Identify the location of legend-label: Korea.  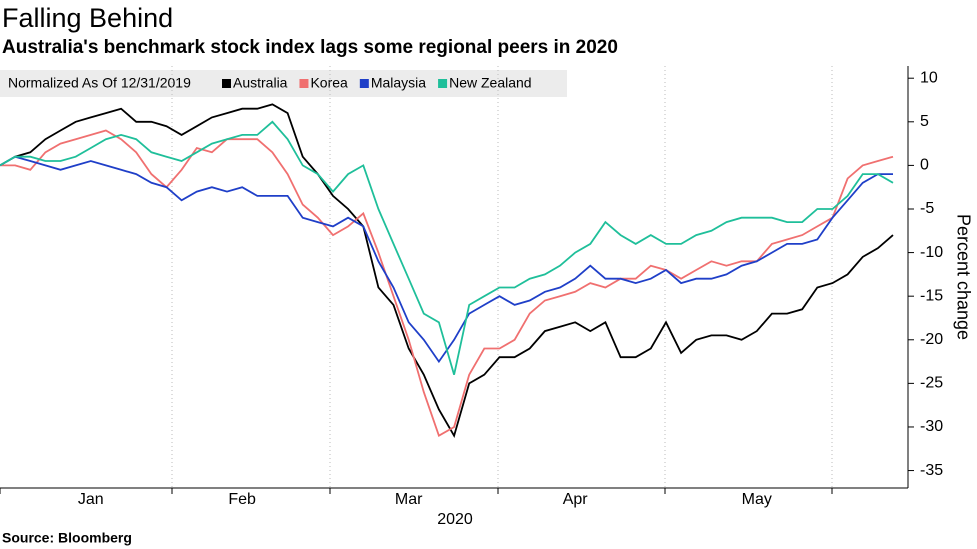
(329, 83).